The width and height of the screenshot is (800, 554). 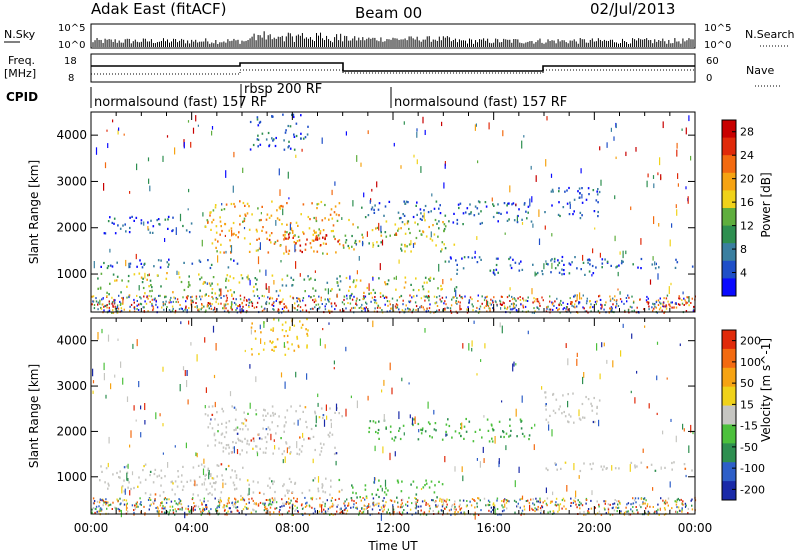 What do you see at coordinates (750, 341) in the screenshot?
I see `colorbar-tick-label: 200` at bounding box center [750, 341].